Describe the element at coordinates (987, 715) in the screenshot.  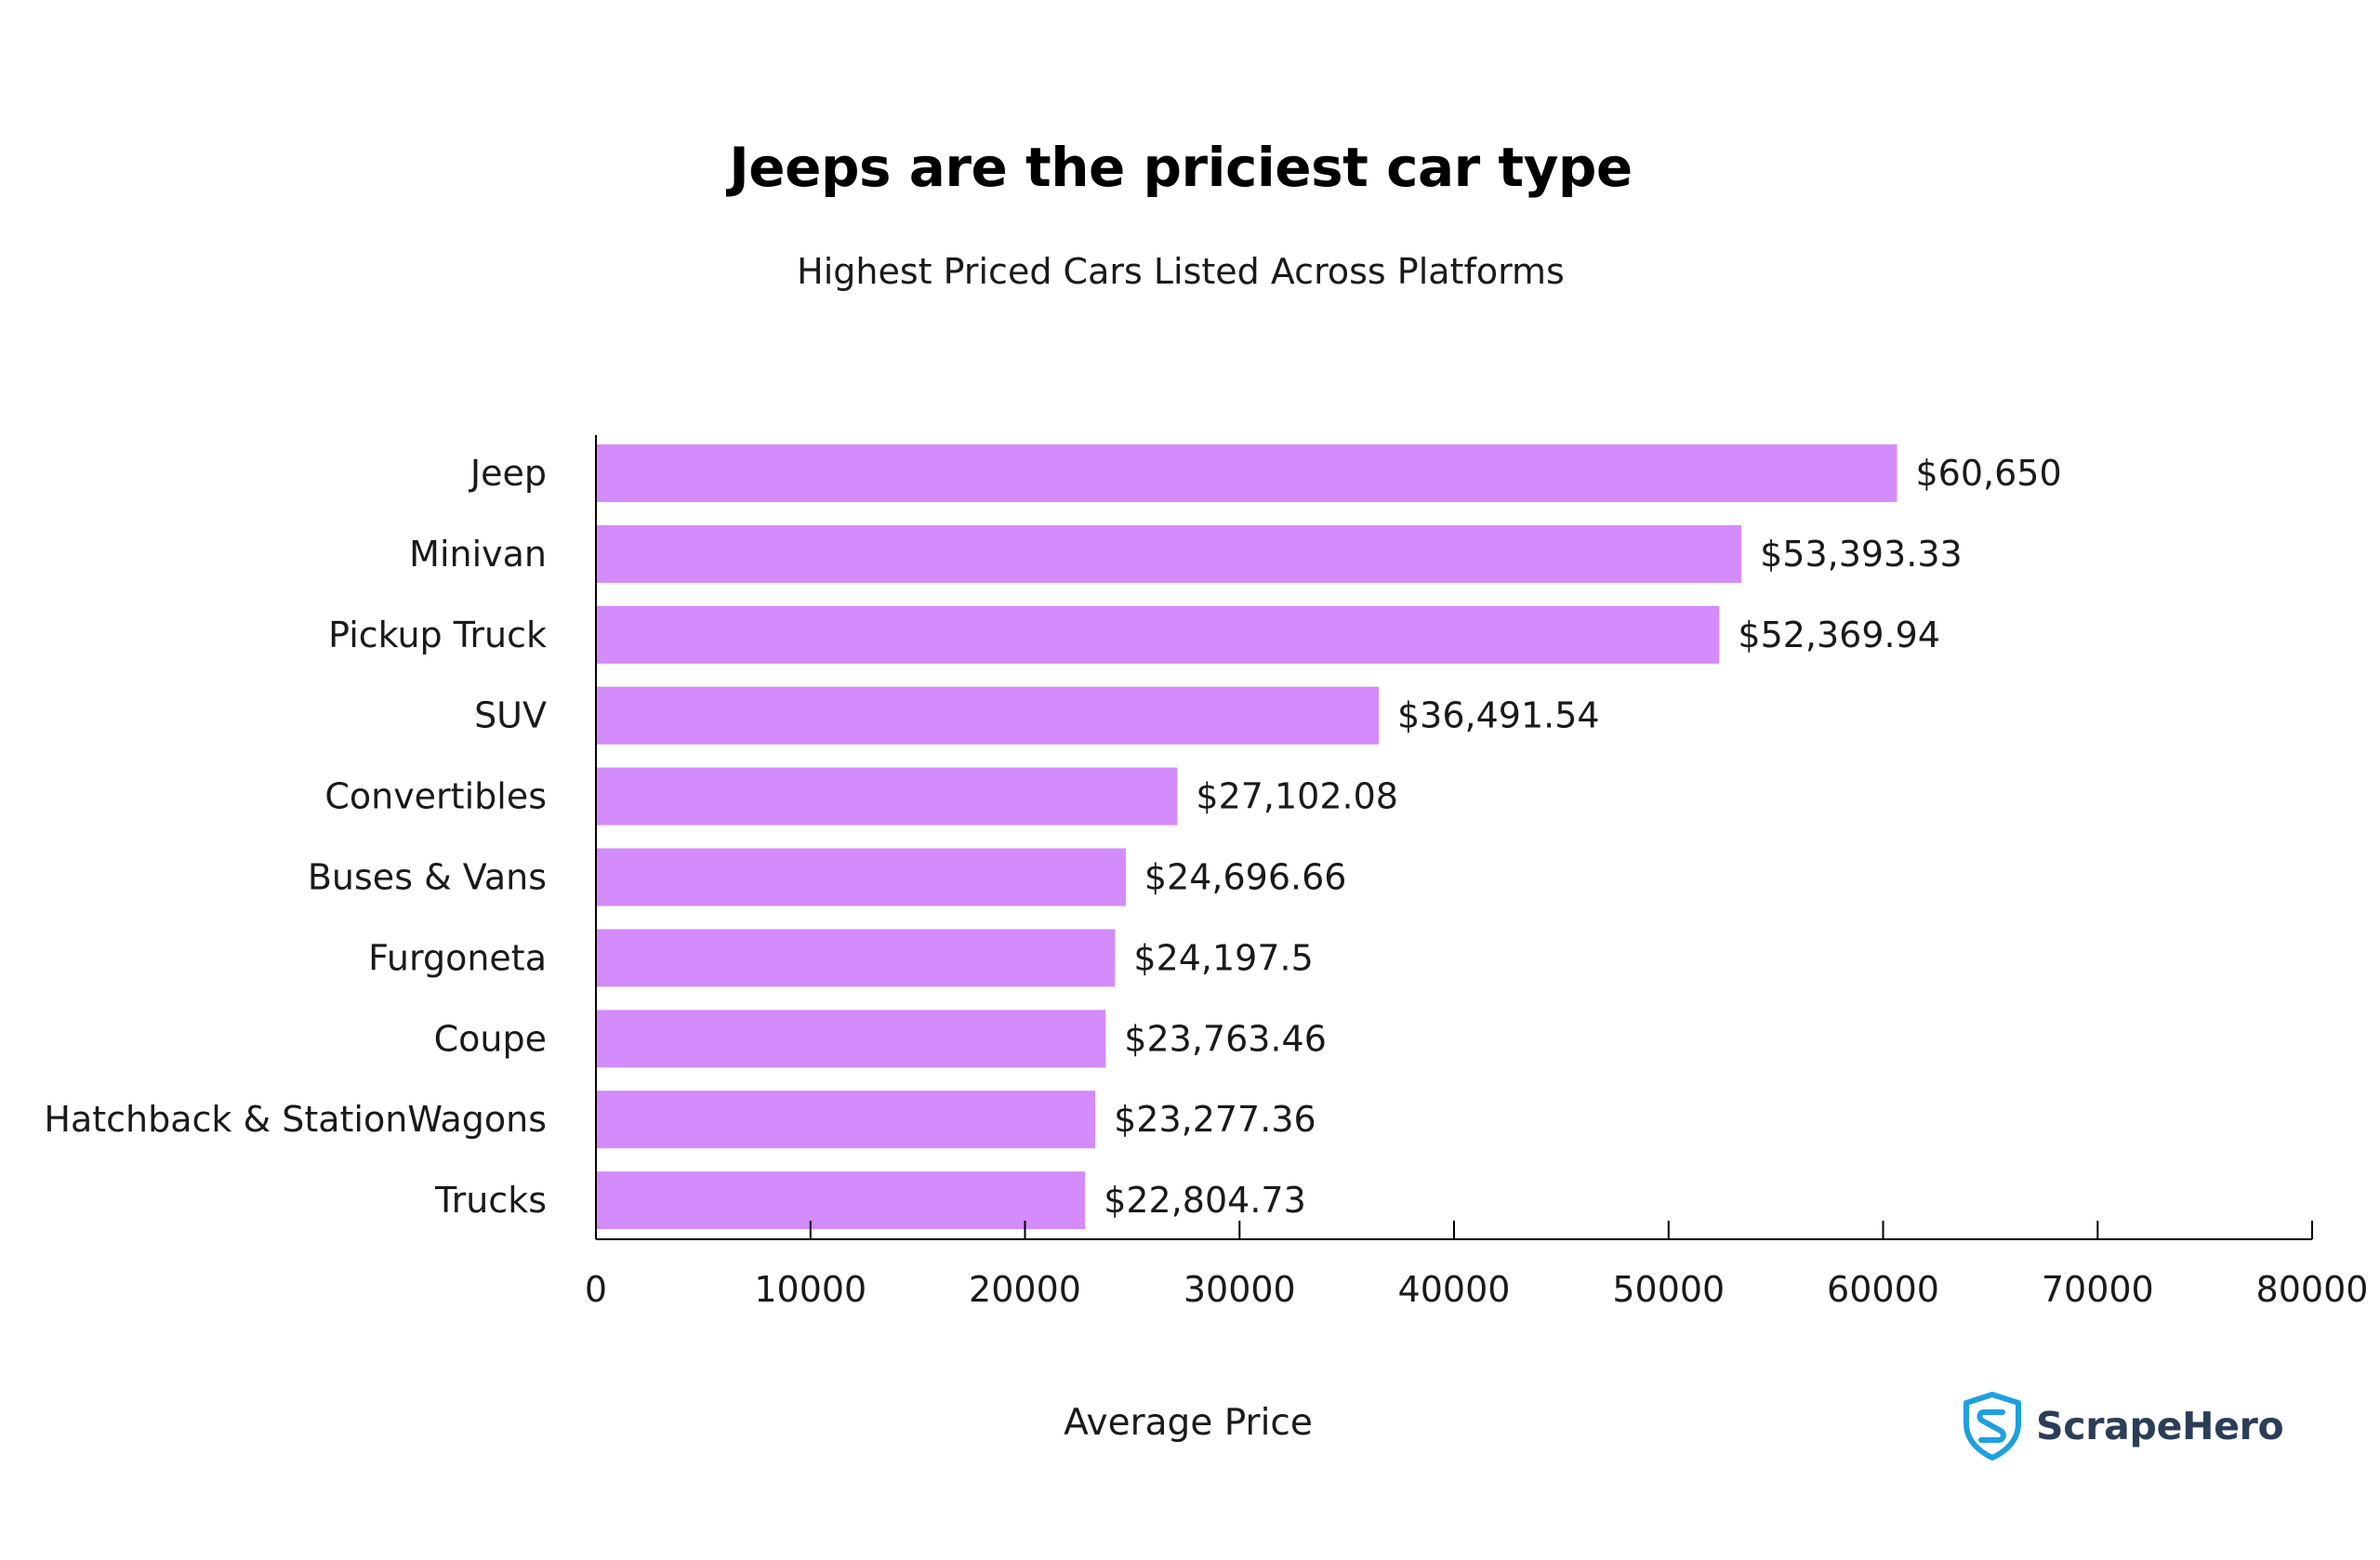
I see `bar-suv` at that location.